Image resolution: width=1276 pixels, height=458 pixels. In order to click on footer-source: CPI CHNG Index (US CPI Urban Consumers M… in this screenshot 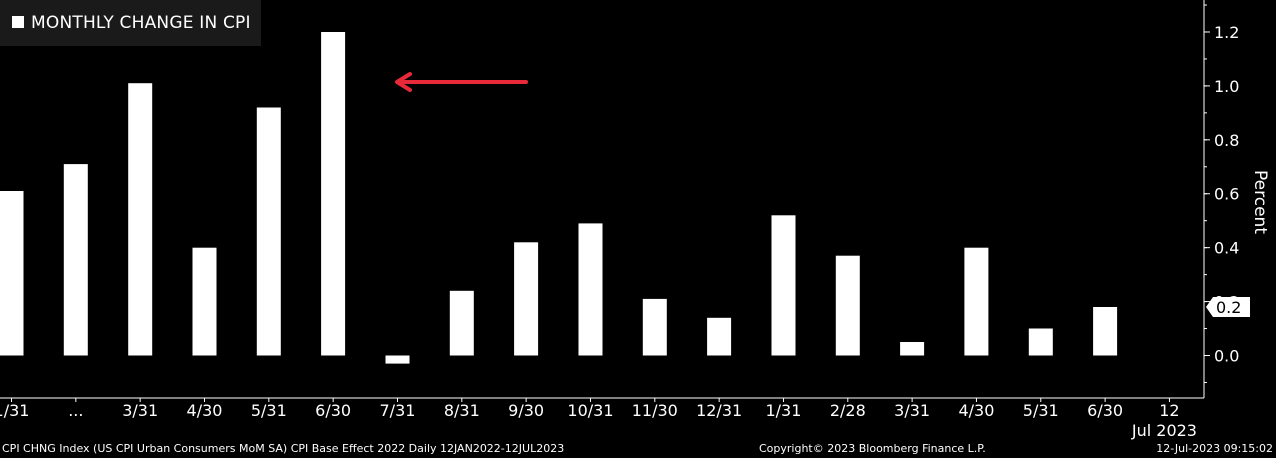, I will do `click(283, 448)`.